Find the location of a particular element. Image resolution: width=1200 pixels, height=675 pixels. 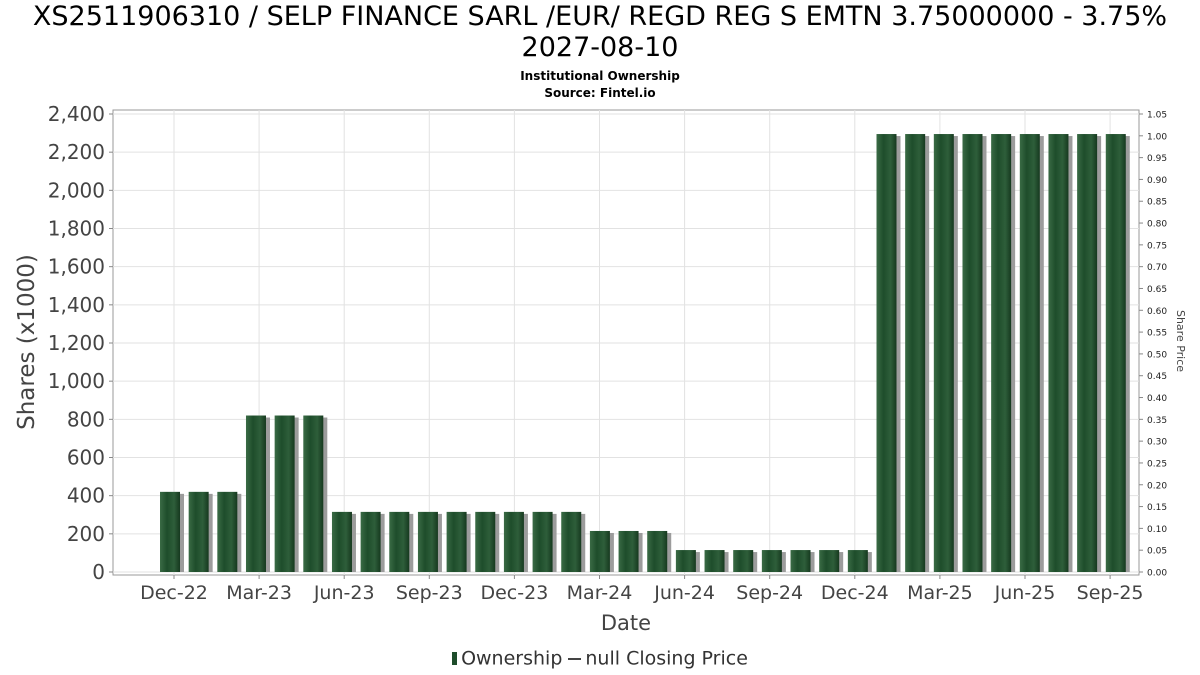

legend-closing-price: null Closing Price is located at coordinates (666, 658).